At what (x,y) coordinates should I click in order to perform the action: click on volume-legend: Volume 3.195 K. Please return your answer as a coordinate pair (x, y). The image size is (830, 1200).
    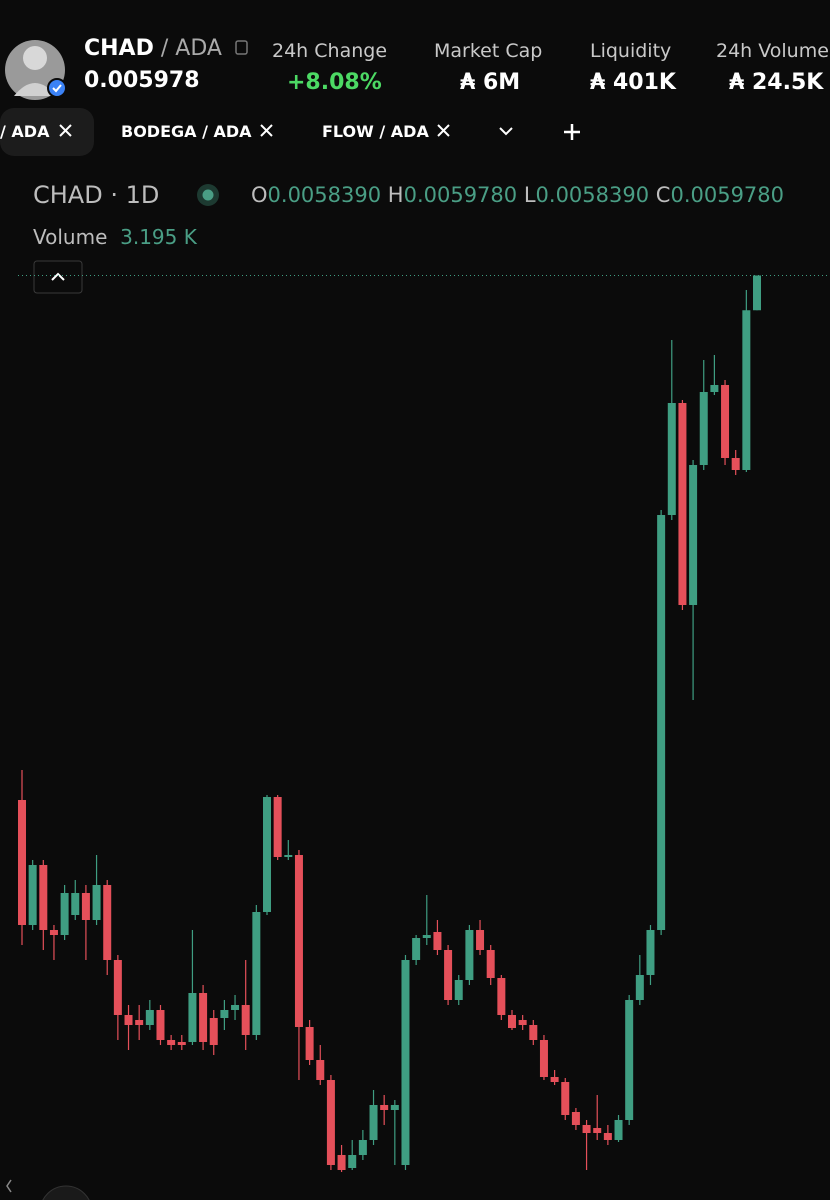
    Looking at the image, I should click on (115, 237).